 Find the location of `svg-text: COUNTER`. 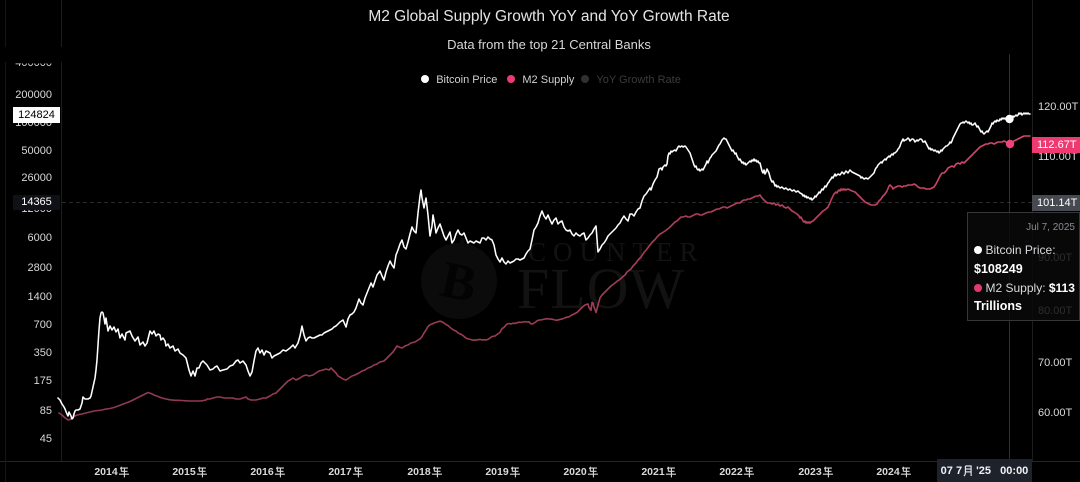

svg-text: COUNTER is located at coordinates (616, 252).